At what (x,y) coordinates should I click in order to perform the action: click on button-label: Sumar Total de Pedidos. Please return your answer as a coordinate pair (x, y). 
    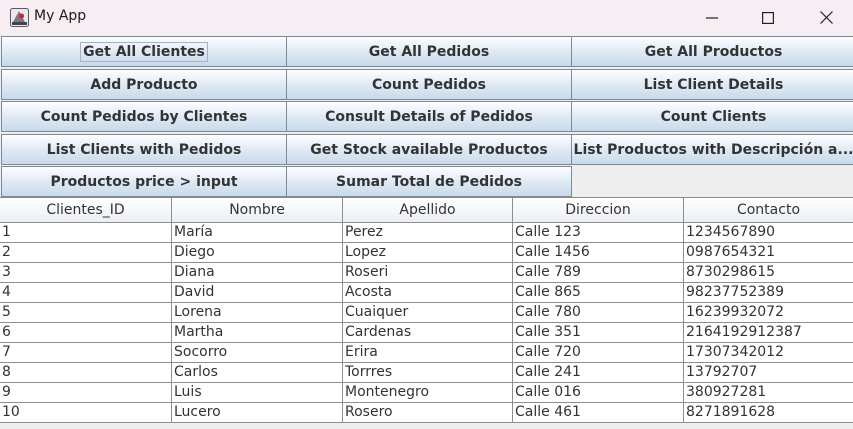
    Looking at the image, I should click on (429, 181).